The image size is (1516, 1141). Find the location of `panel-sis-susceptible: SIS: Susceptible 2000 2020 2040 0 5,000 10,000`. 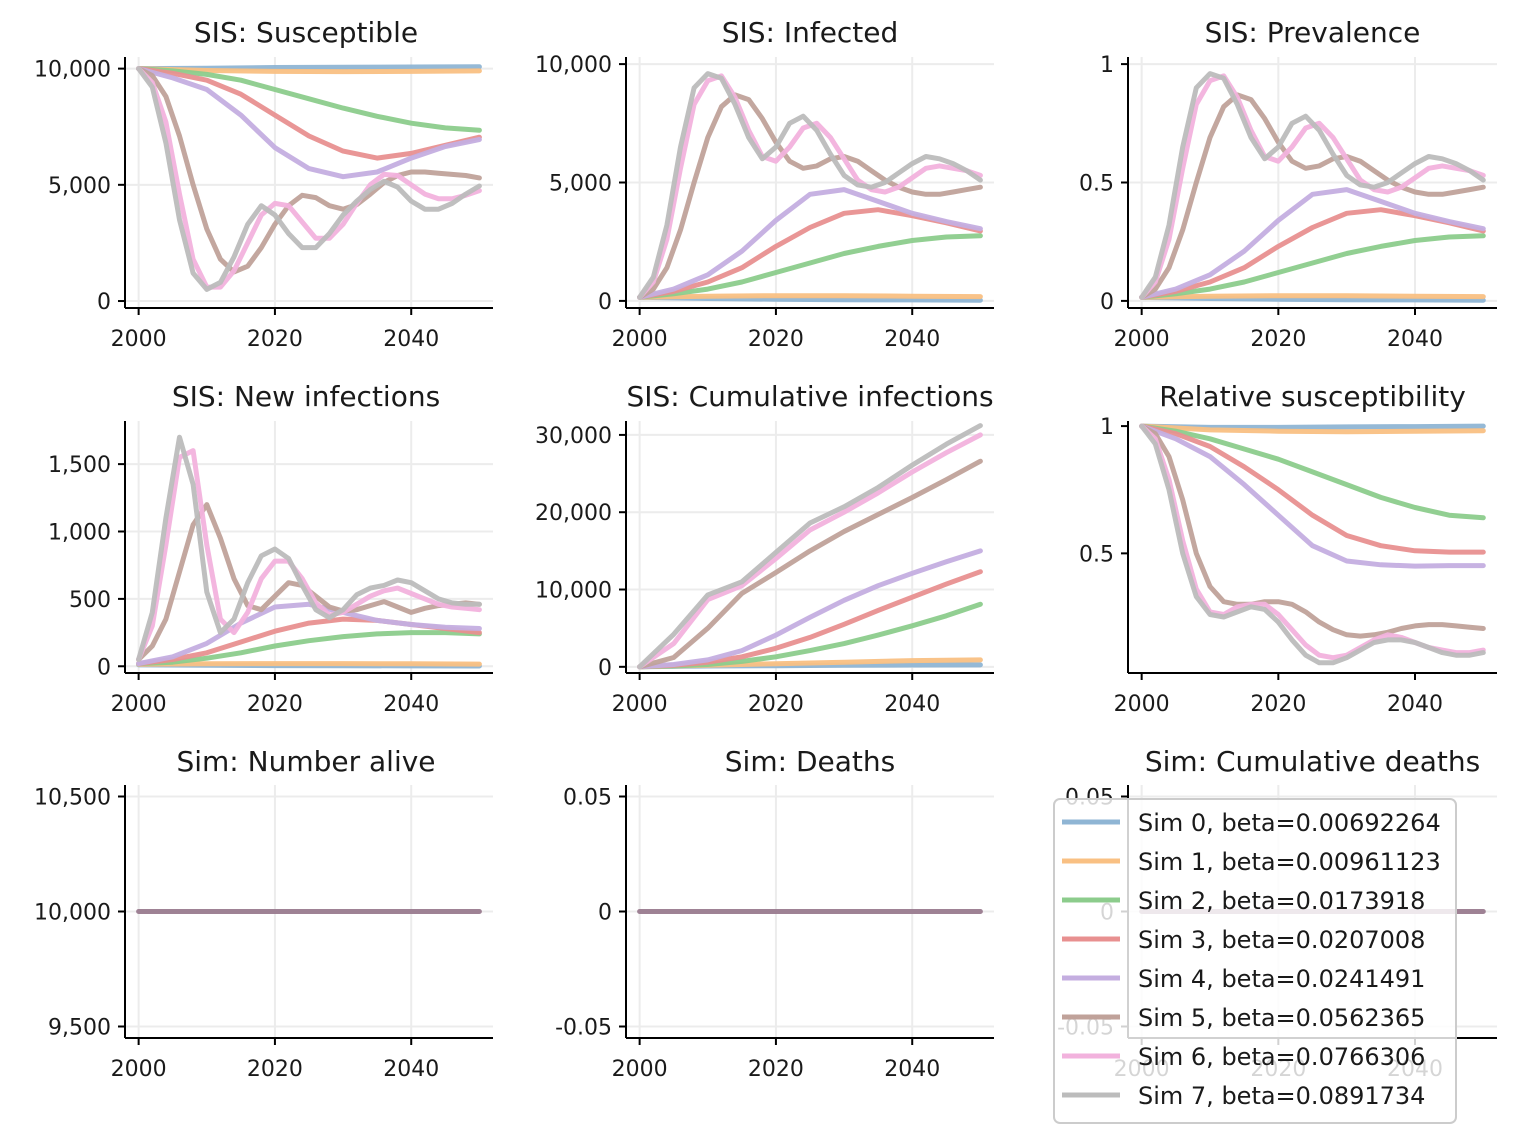

panel-sis-susceptible: SIS: Susceptible 2000 2020 2040 0 5,000 10,000 is located at coordinates (263, 184).